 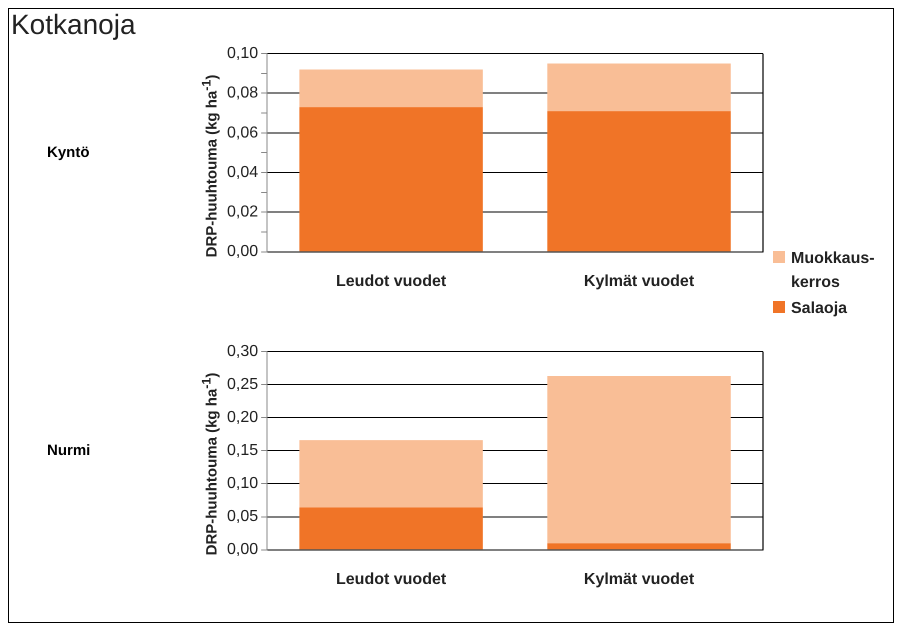 I want to click on legend-label: Muokkaus-kerros, so click(x=833, y=271).